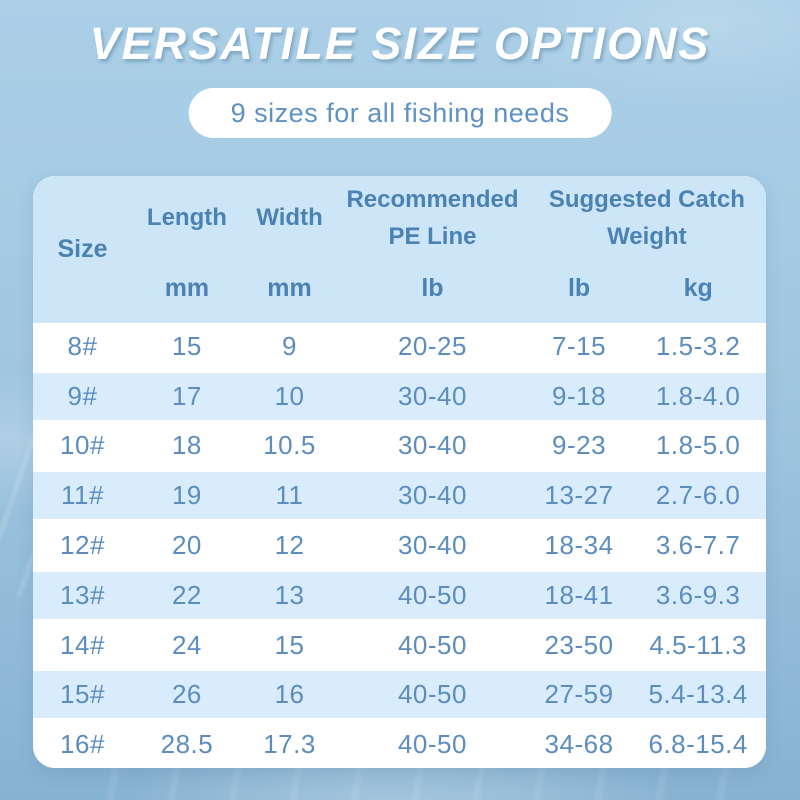 This screenshot has height=800, width=800. Describe the element at coordinates (290, 345) in the screenshot. I see `table-cell-width: 9` at that location.